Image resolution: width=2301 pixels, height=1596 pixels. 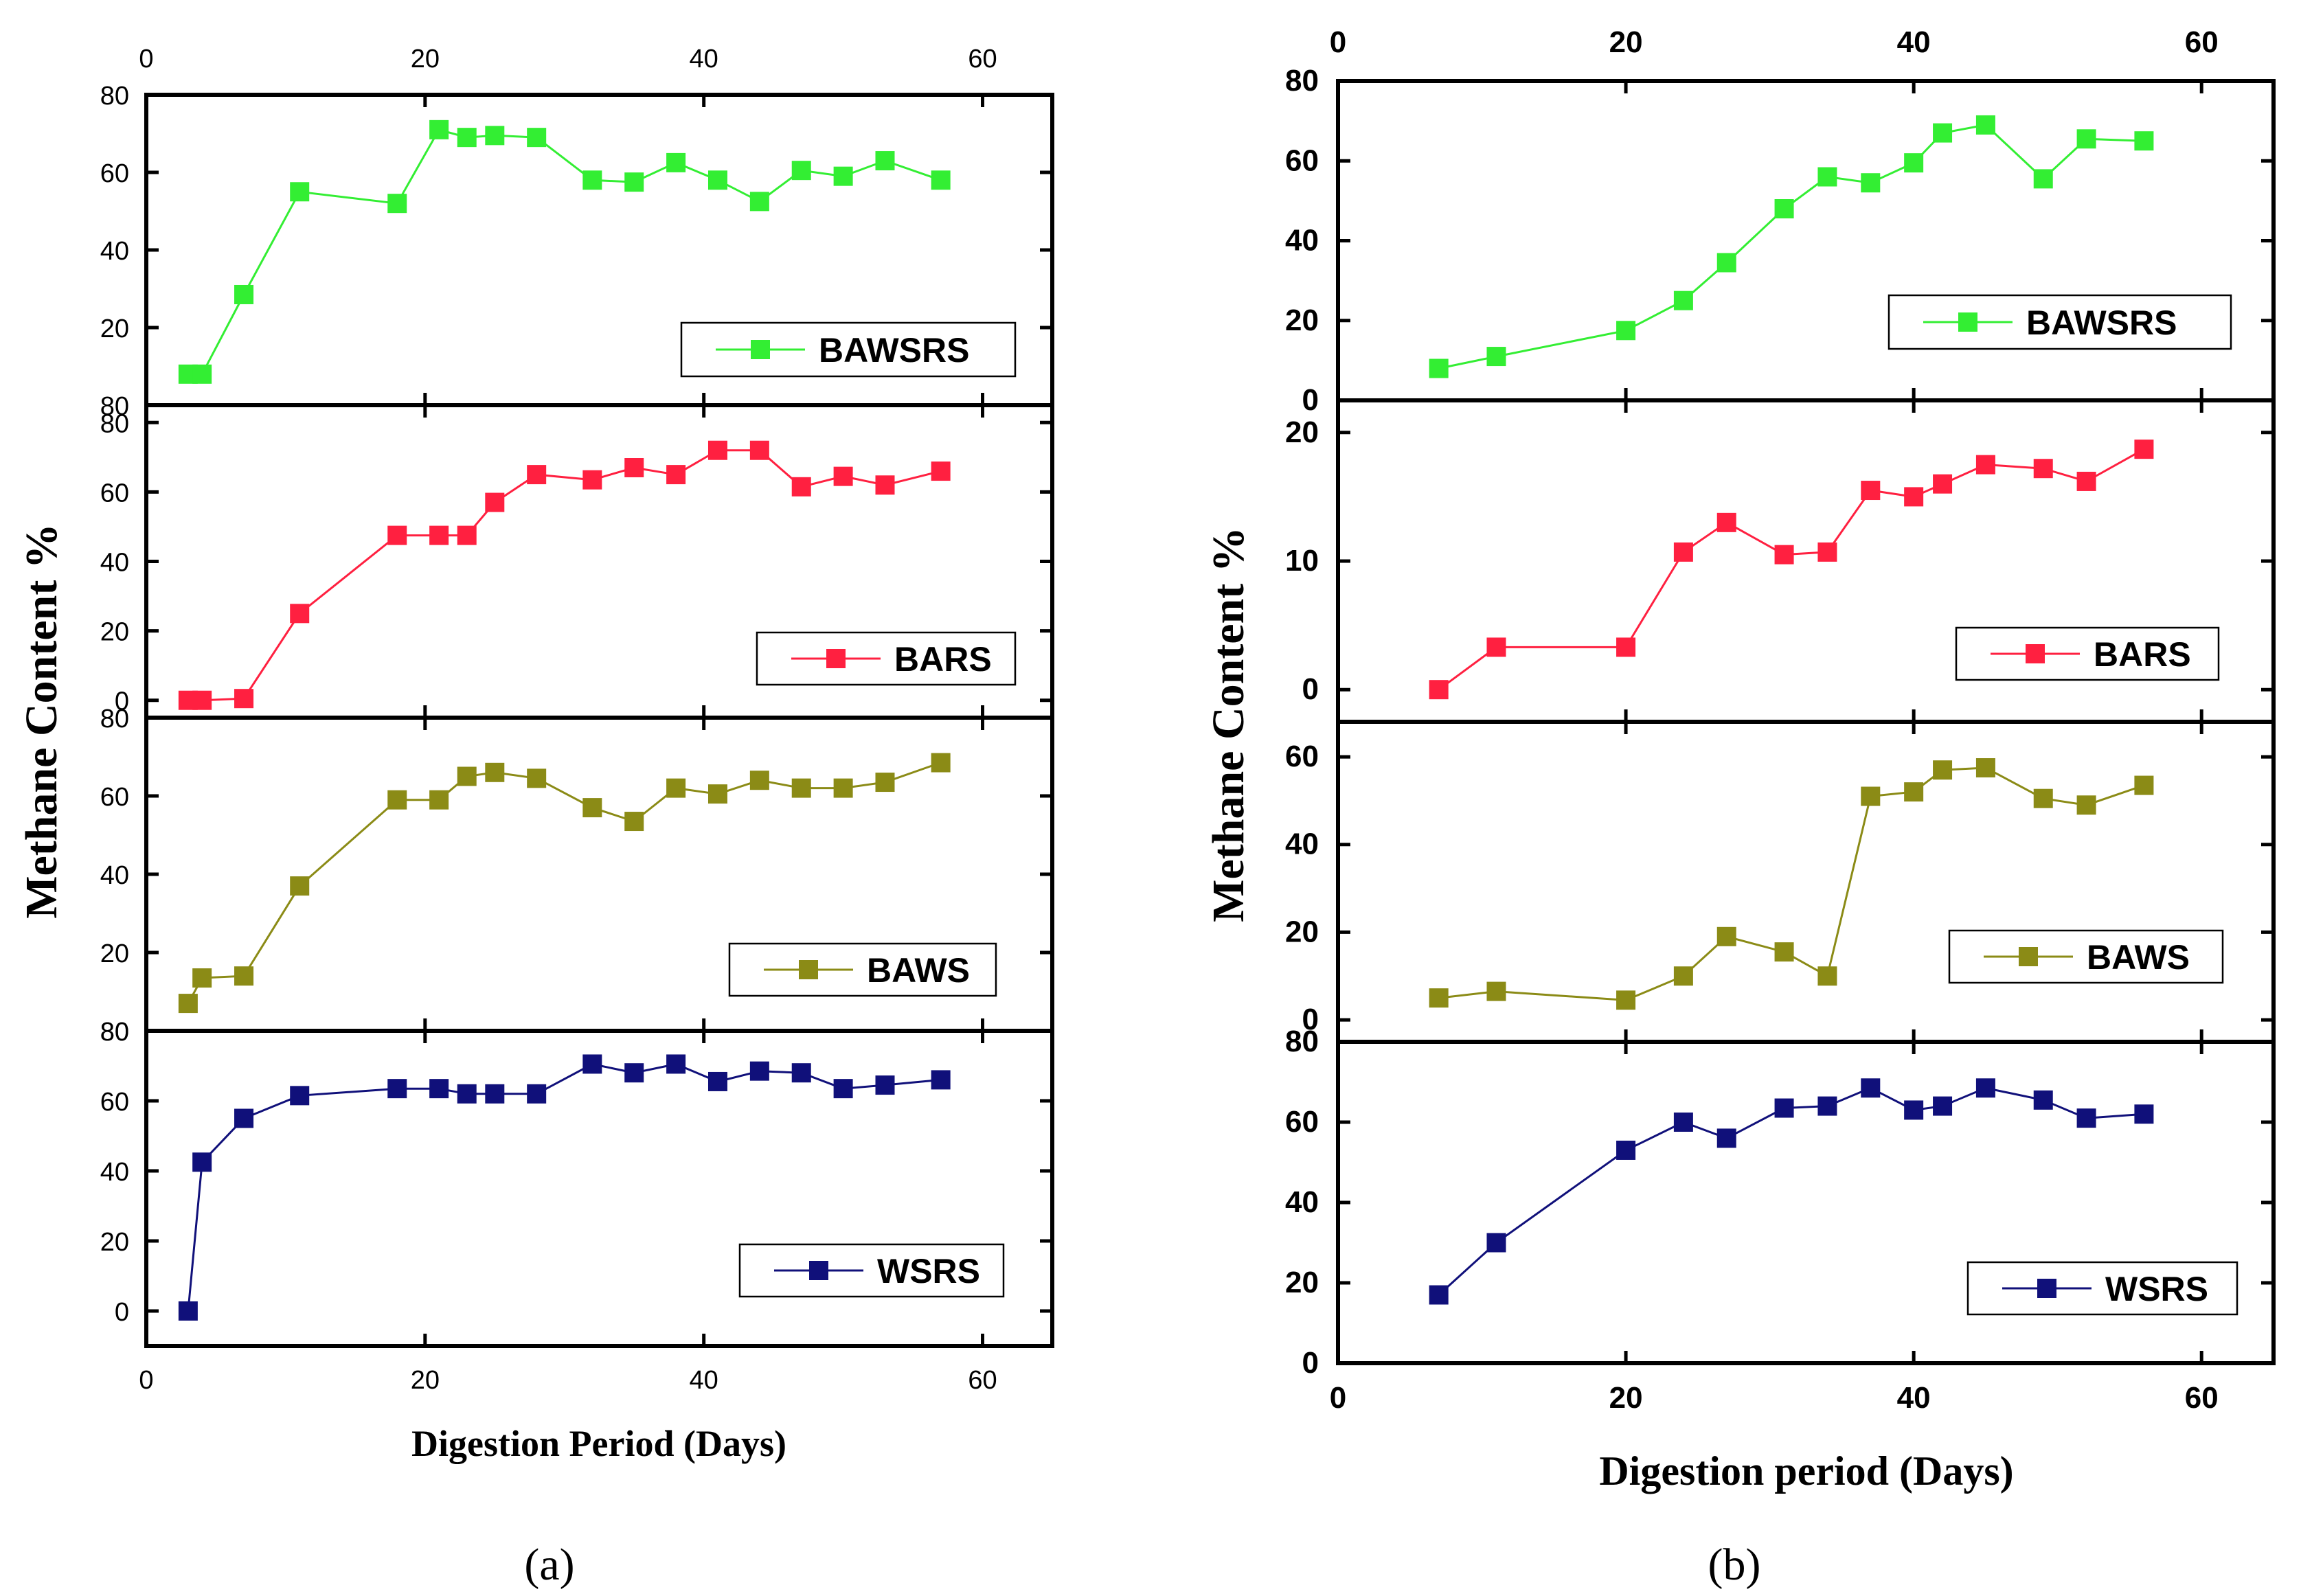 I want to click on subplot-frame, so click(x=599, y=1188).